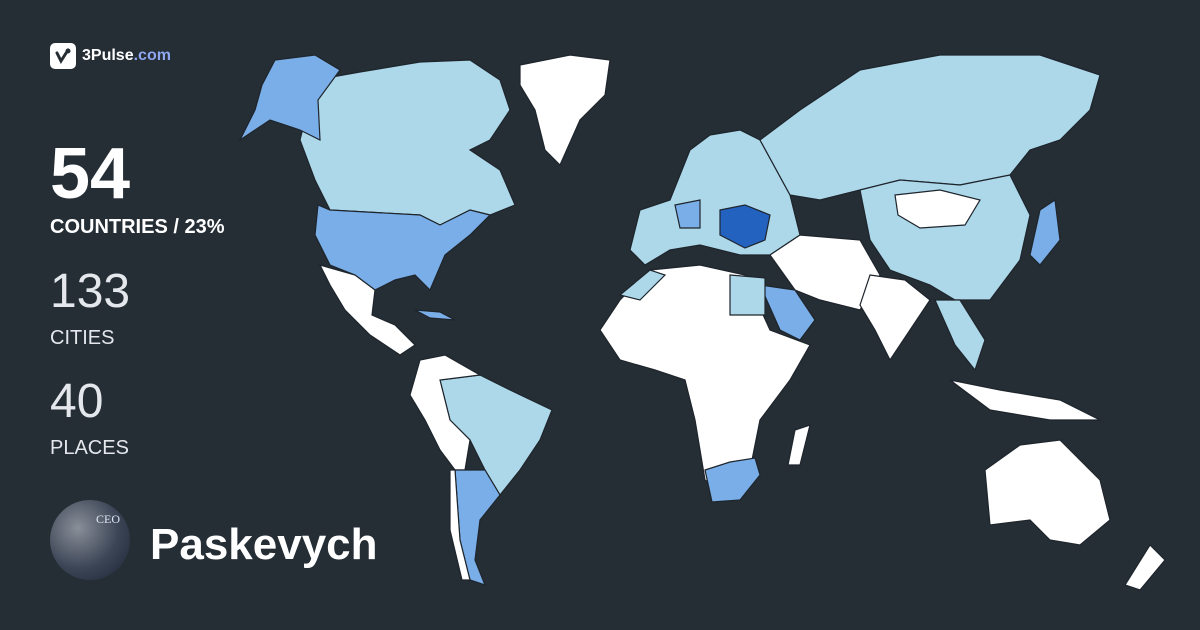 The width and height of the screenshot is (1200, 630). What do you see at coordinates (747, 295) in the screenshot?
I see `country-egypt` at bounding box center [747, 295].